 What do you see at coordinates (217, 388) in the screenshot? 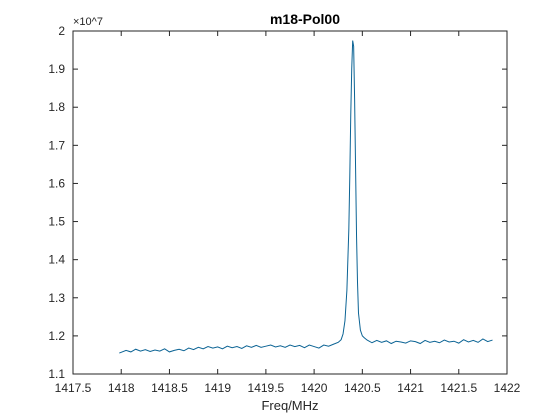
I see `x-tick-label: 1419` at bounding box center [217, 388].